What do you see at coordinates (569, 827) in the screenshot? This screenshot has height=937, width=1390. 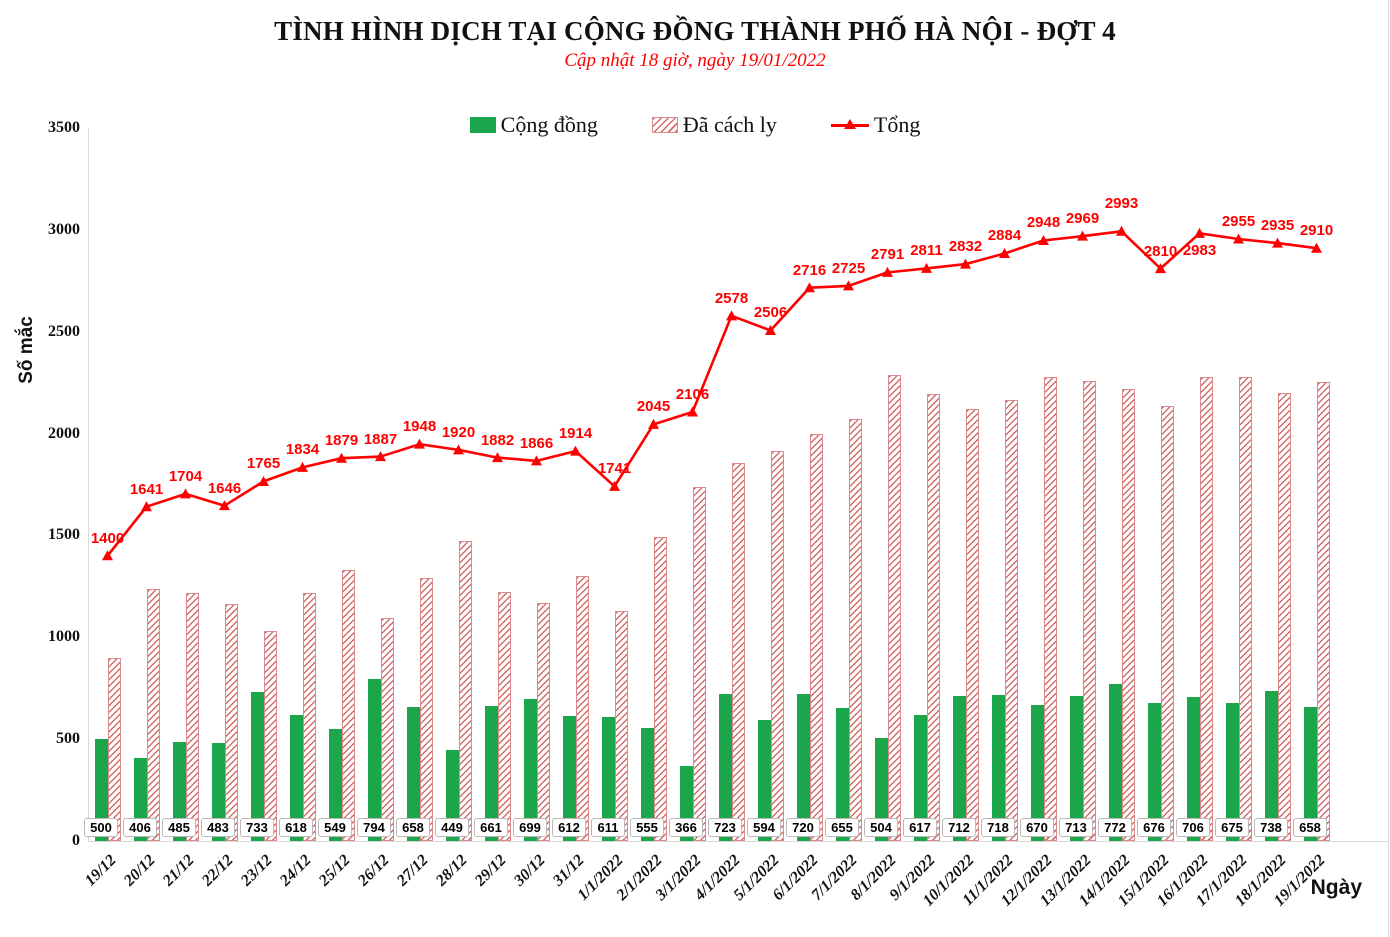 I see `bar-value-label: 612` at bounding box center [569, 827].